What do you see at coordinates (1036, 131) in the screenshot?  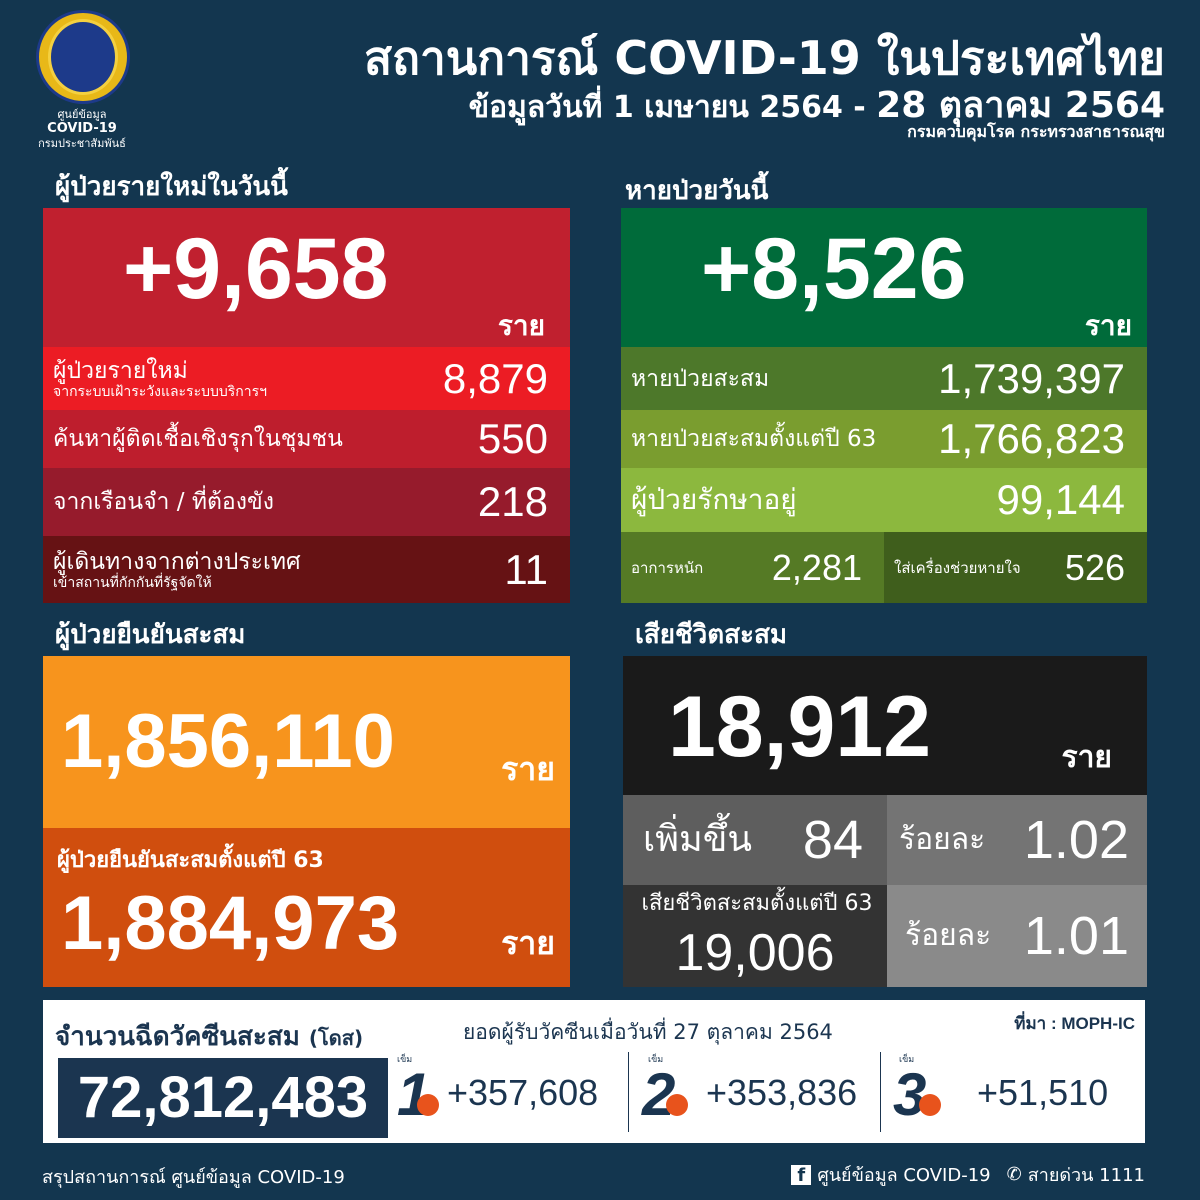 I see `source: กรมควบคุมโรค กระทรวงสาธารณสุข` at bounding box center [1036, 131].